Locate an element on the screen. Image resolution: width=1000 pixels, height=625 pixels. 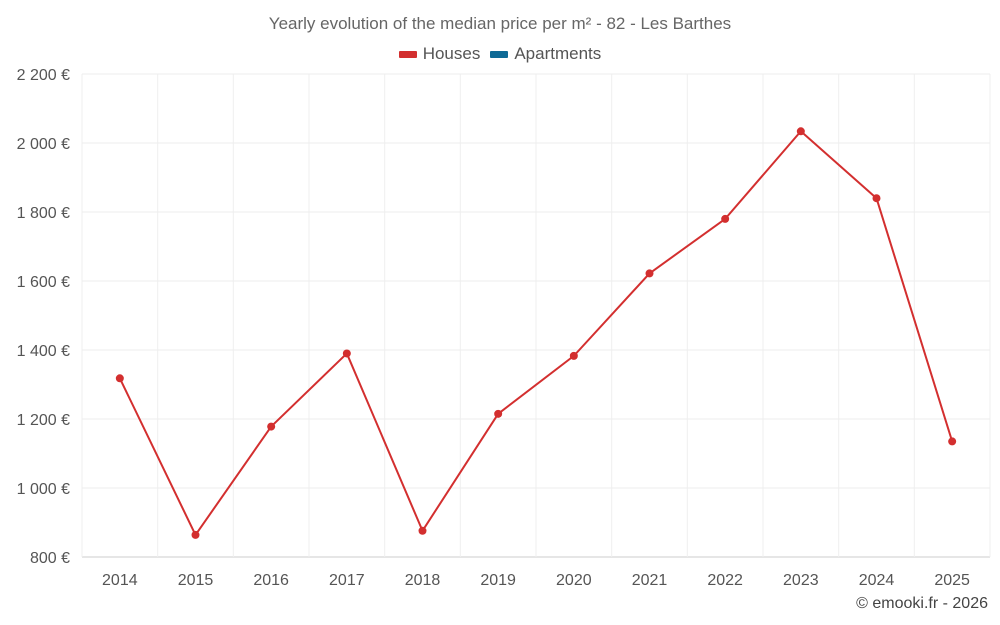
legend-label-apartments: Apartments is located at coordinates (558, 53).